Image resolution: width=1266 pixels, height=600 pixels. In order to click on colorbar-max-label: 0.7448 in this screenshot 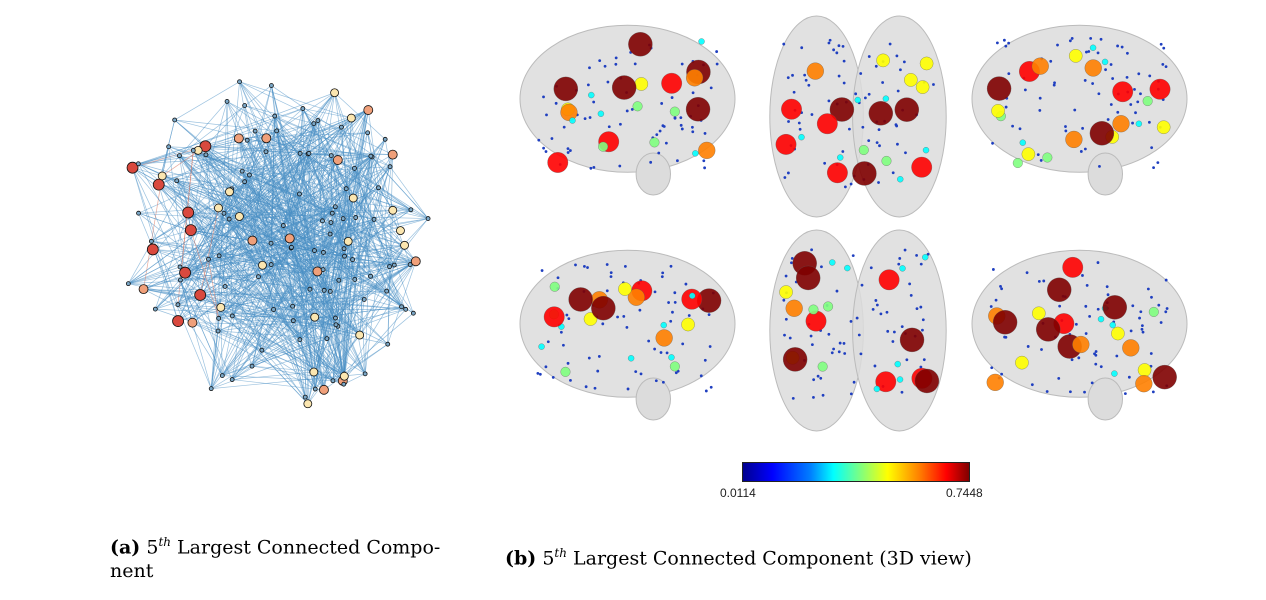, I will do `click(964, 493)`.